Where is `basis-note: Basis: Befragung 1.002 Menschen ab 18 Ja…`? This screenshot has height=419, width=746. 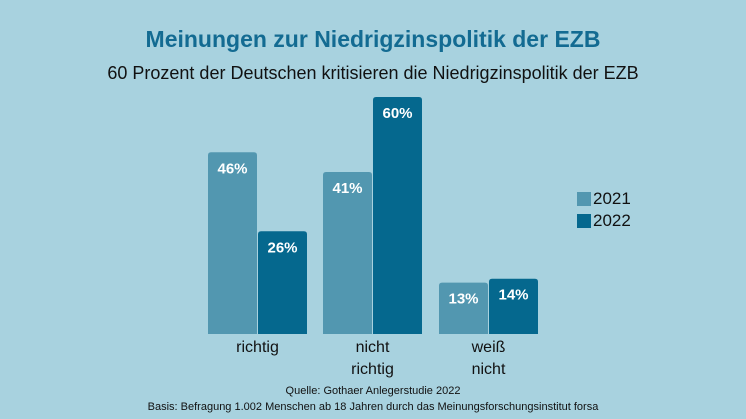 basis-note: Basis: Befragung 1.002 Menschen ab 18 Ja… is located at coordinates (373, 407).